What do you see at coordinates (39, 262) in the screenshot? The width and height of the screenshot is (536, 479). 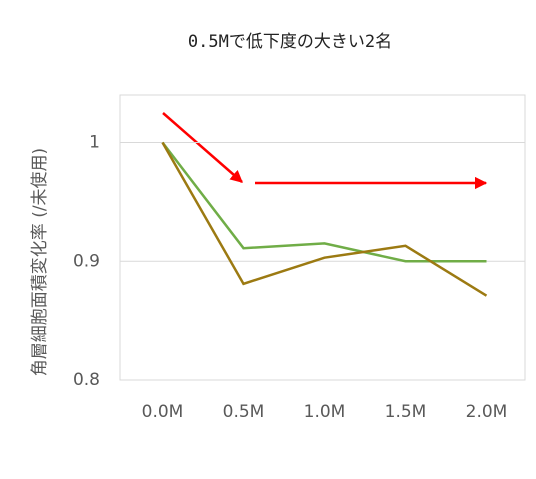 I see `y-axis-label: 角層細胞面積変化率 (/未使用)` at bounding box center [39, 262].